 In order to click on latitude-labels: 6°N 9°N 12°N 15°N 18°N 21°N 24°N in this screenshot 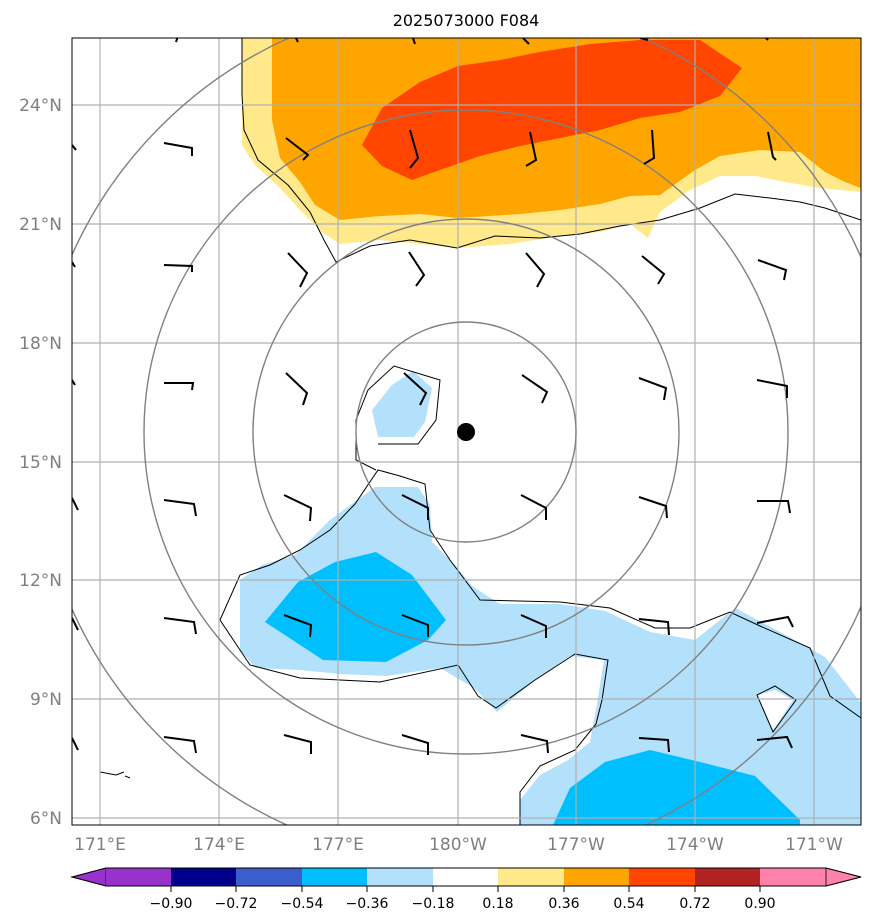, I will do `click(40, 462)`.